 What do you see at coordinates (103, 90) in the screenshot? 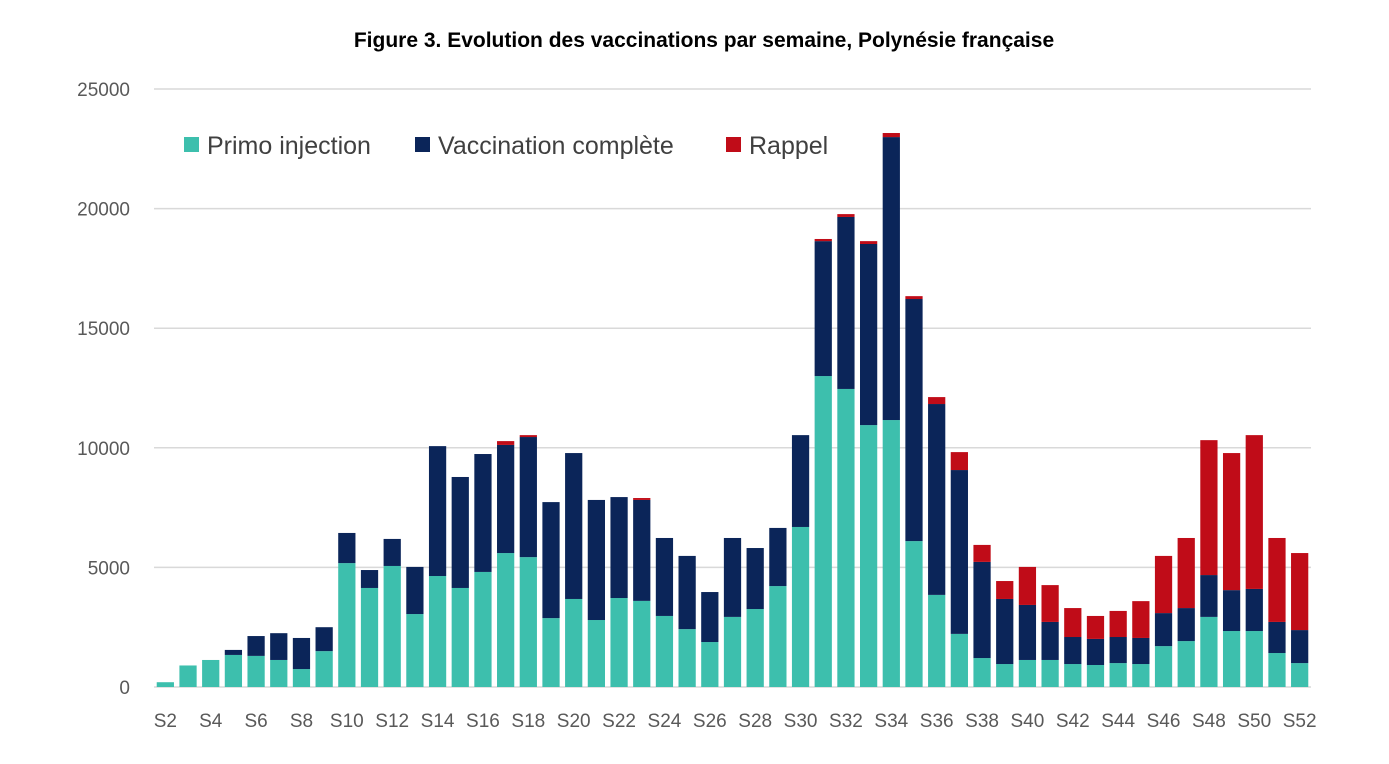
I see `y-tick-label: 25000` at bounding box center [103, 90].